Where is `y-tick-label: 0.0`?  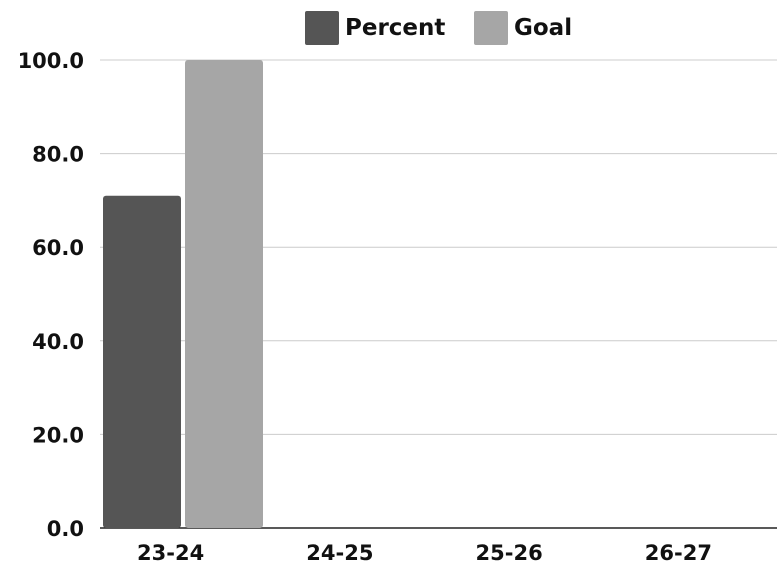 y-tick-label: 0.0 is located at coordinates (65, 529).